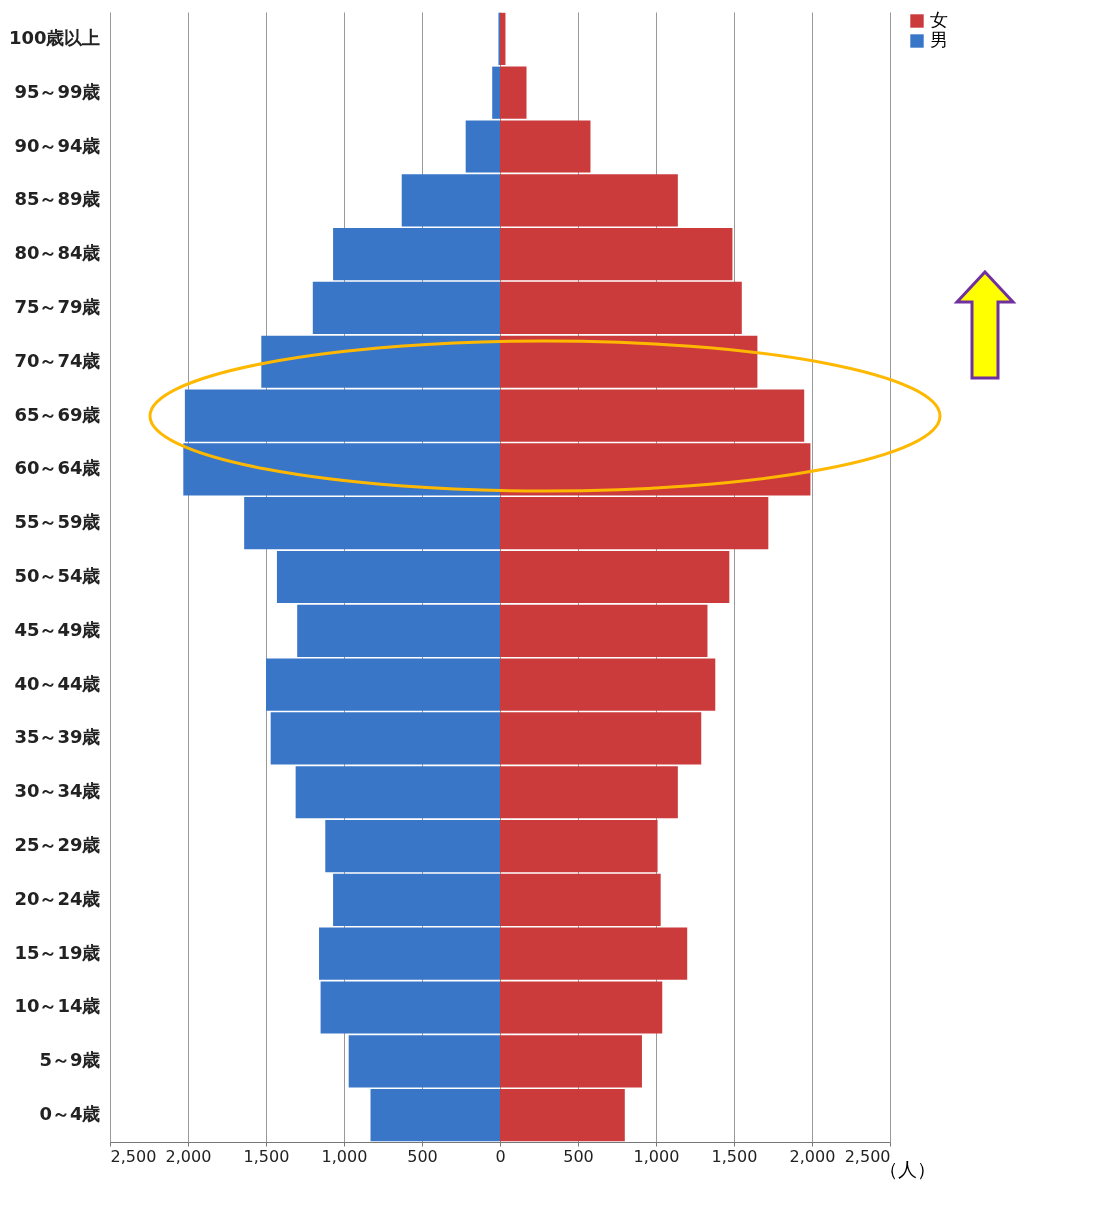 This screenshot has width=1104, height=1223. I want to click on y-tick-label: 45～49歳, so click(57, 629).